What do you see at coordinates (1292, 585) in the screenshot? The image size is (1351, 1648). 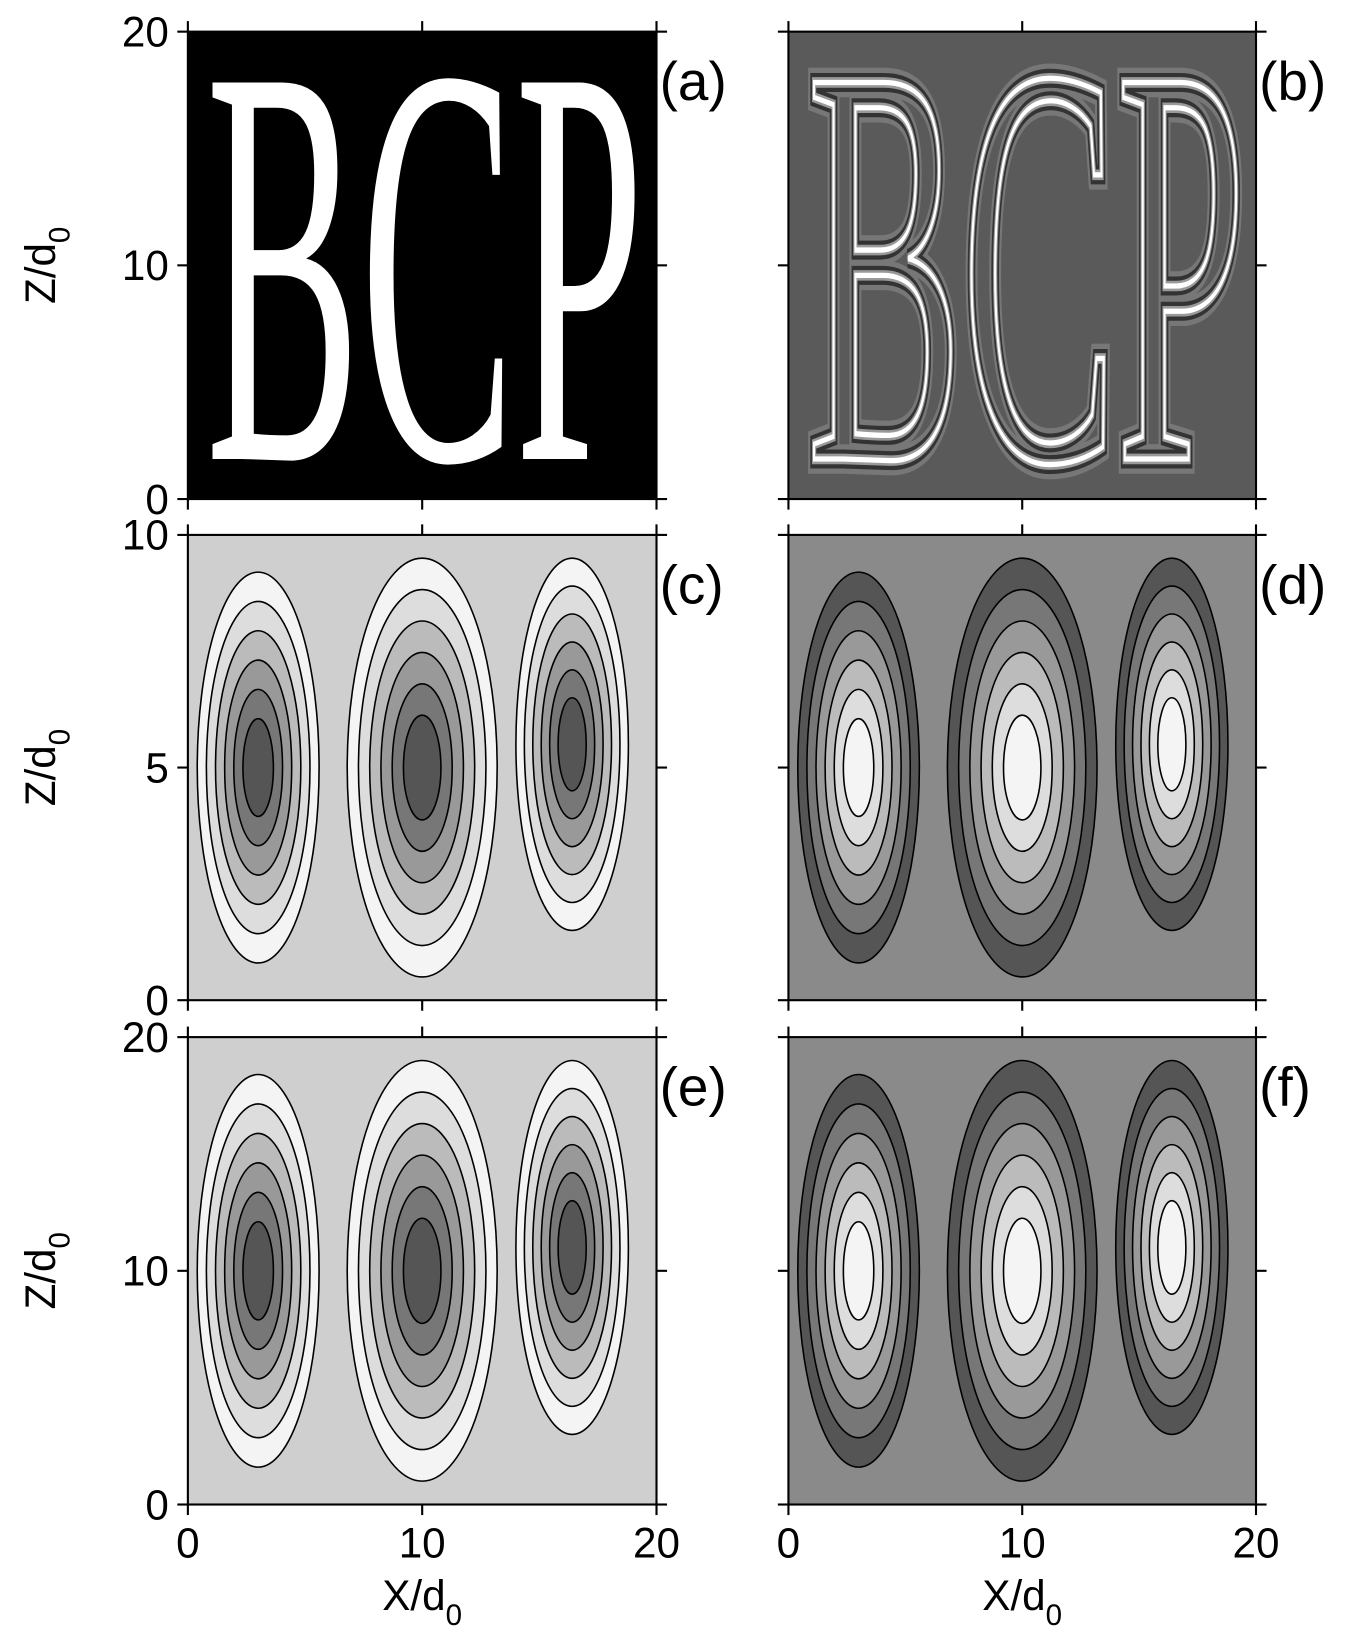 I see `panel-label: (d)` at bounding box center [1292, 585].